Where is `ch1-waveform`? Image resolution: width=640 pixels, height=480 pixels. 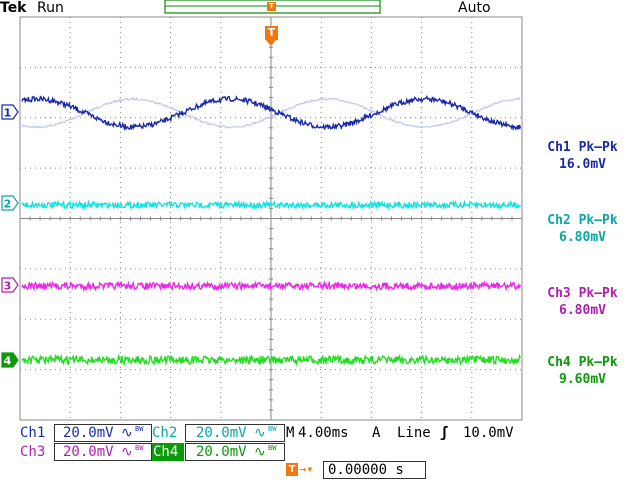
ch1-waveform is located at coordinates (271, 113).